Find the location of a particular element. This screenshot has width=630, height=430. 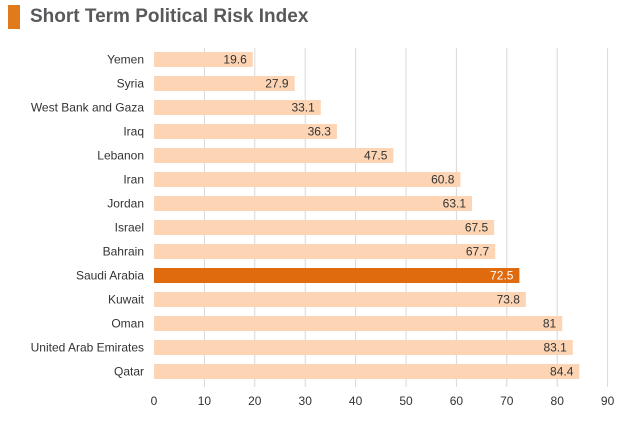

x-tick-label: 70 is located at coordinates (507, 401).